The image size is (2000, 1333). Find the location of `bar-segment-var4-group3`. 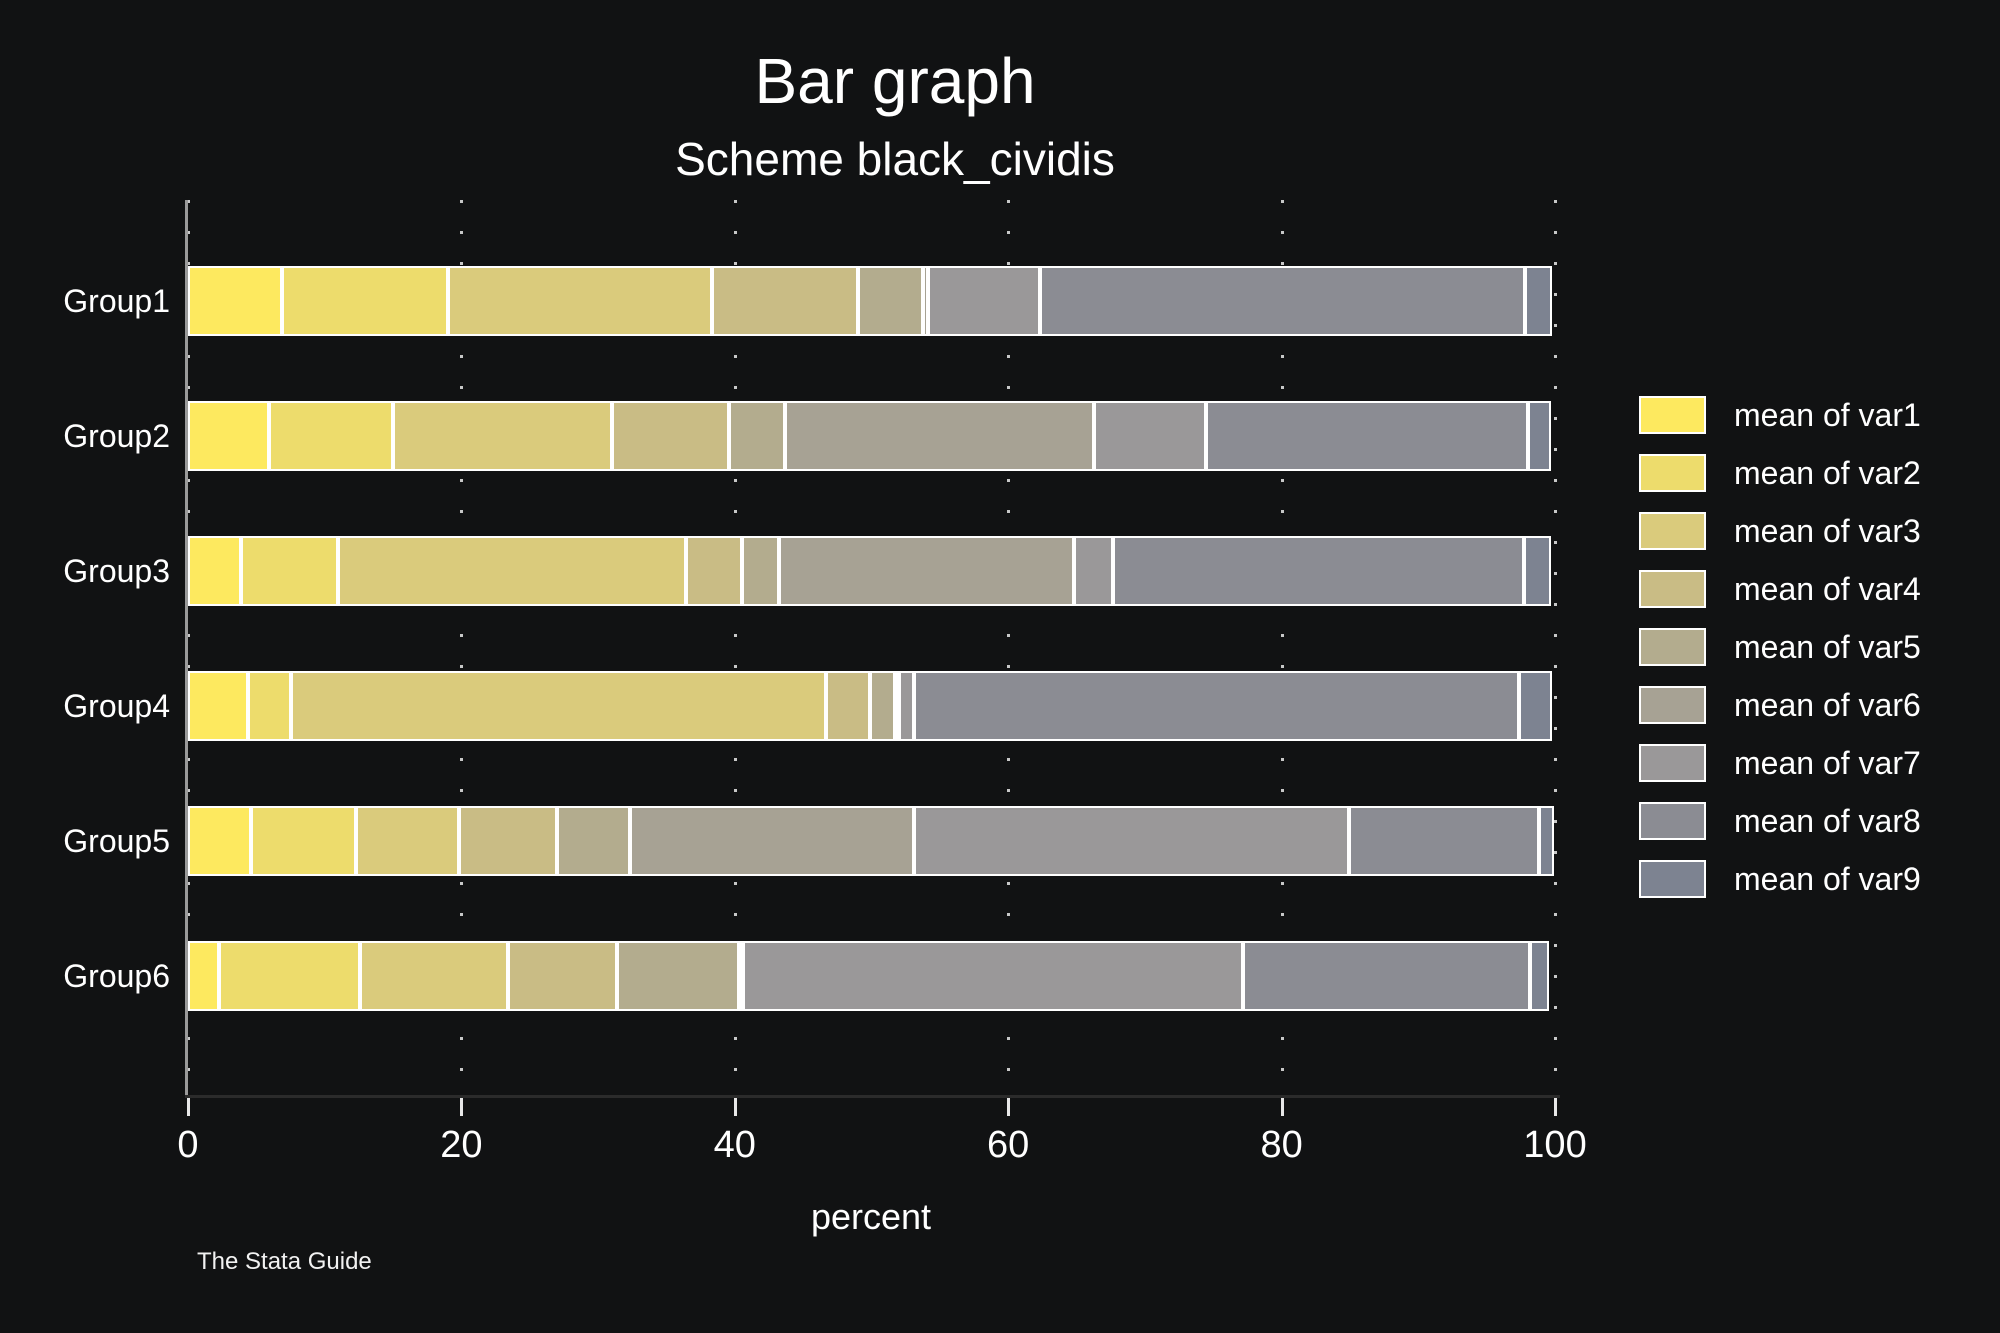

bar-segment-var4-group3 is located at coordinates (713, 571).